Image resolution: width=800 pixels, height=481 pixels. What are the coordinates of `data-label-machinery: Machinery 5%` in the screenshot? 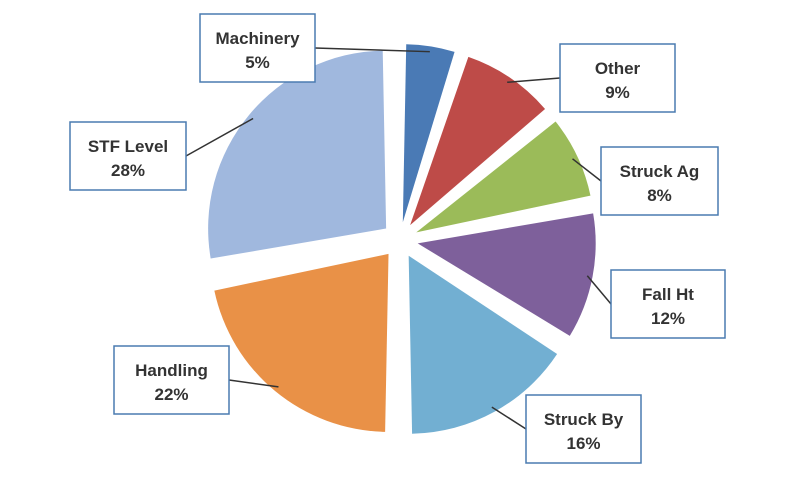 It's located at (257, 48).